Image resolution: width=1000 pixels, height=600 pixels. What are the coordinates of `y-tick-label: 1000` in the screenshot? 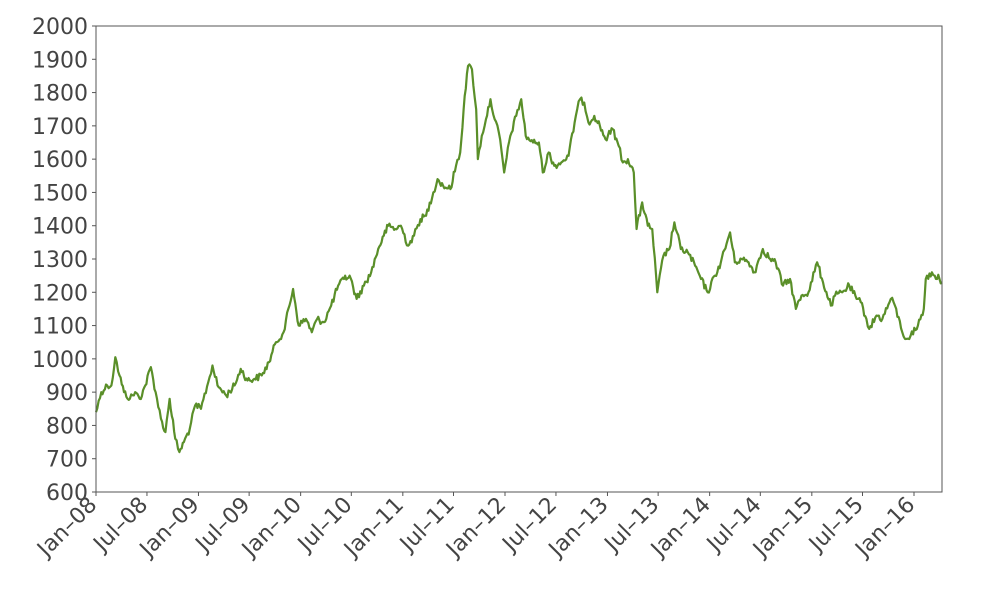 It's located at (60, 360).